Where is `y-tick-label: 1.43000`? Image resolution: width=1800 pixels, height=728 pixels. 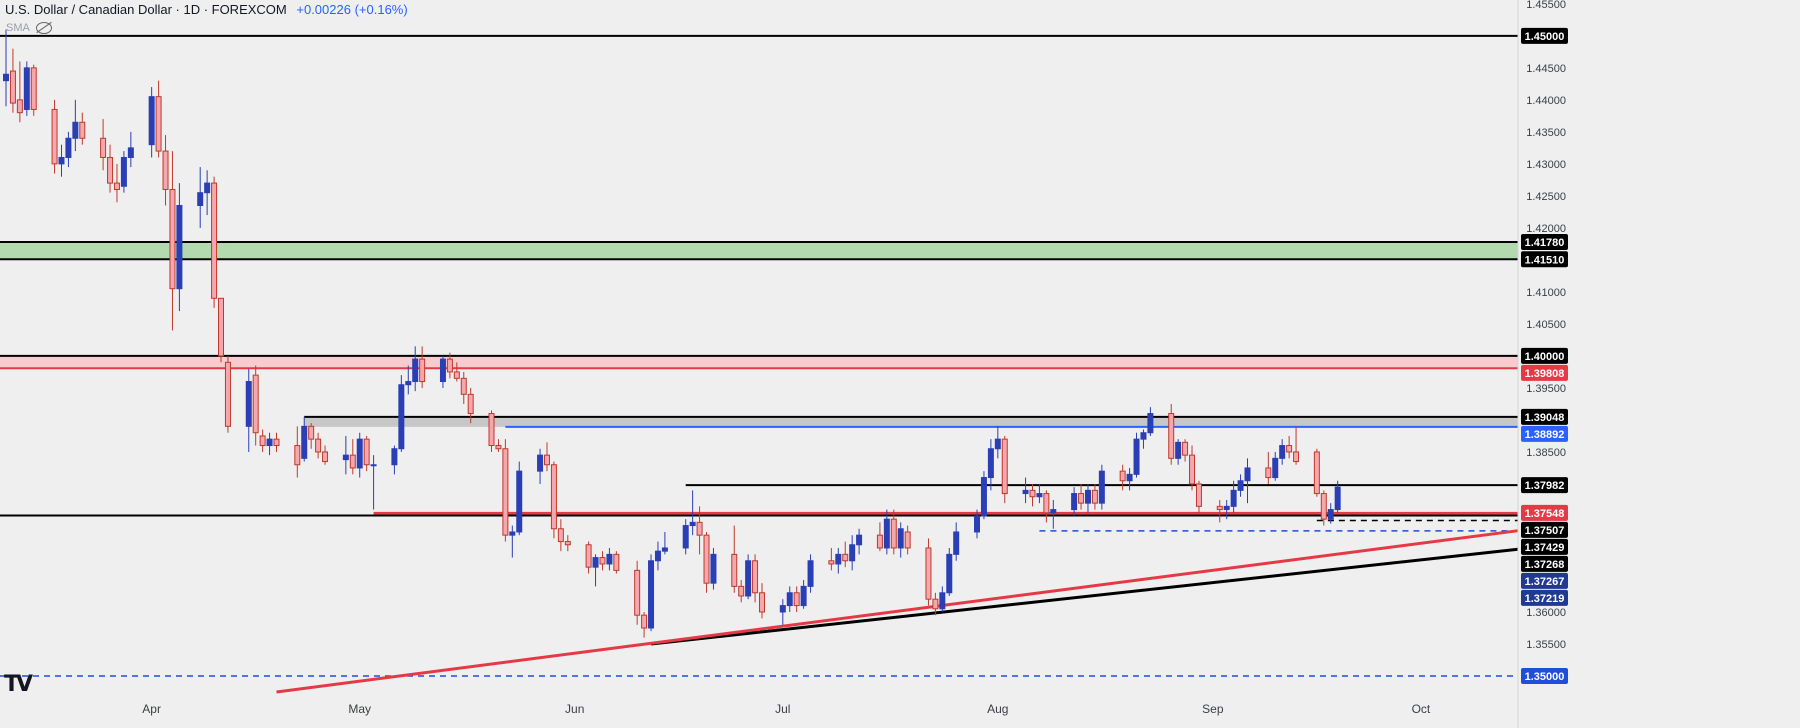
y-tick-label: 1.43000 is located at coordinates (1546, 165).